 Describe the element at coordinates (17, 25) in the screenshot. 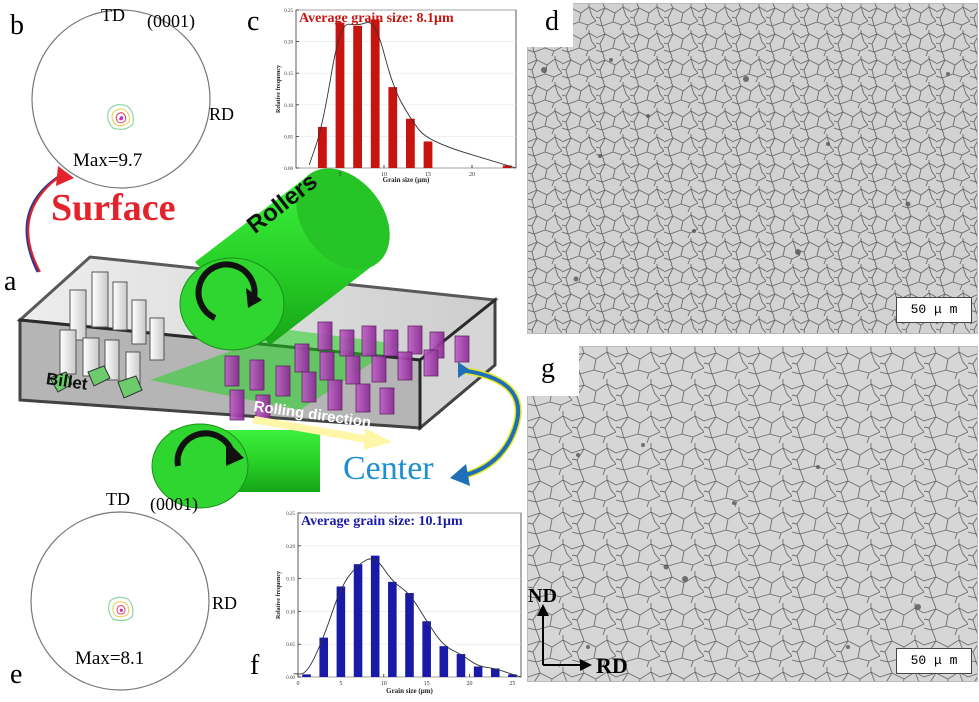

I see `panel-label-b: b` at that location.